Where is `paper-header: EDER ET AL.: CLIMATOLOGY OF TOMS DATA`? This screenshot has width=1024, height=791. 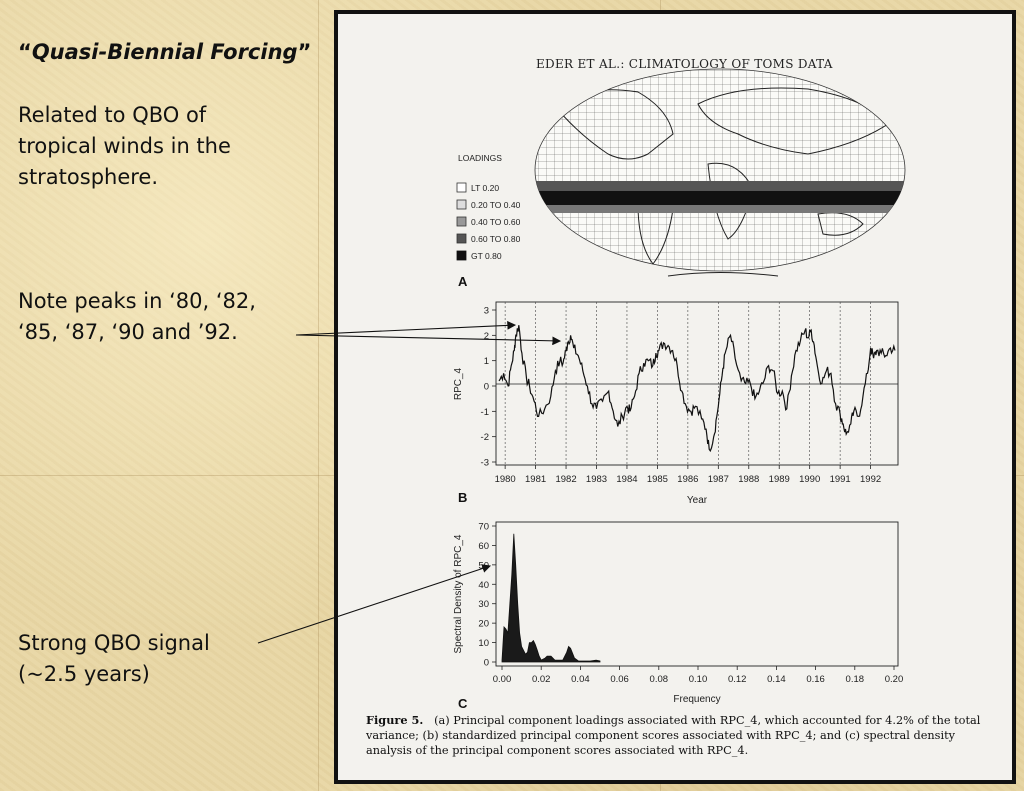
paper-header: EDER ET AL.: CLIMATOLOGY OF TOMS DATA is located at coordinates (684, 64).